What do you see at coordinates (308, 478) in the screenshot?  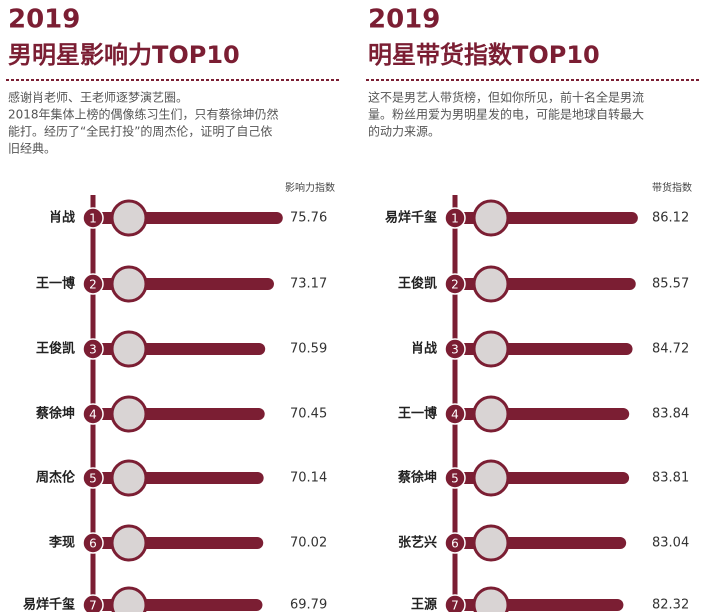 I see `value-text: 70.14` at bounding box center [308, 478].